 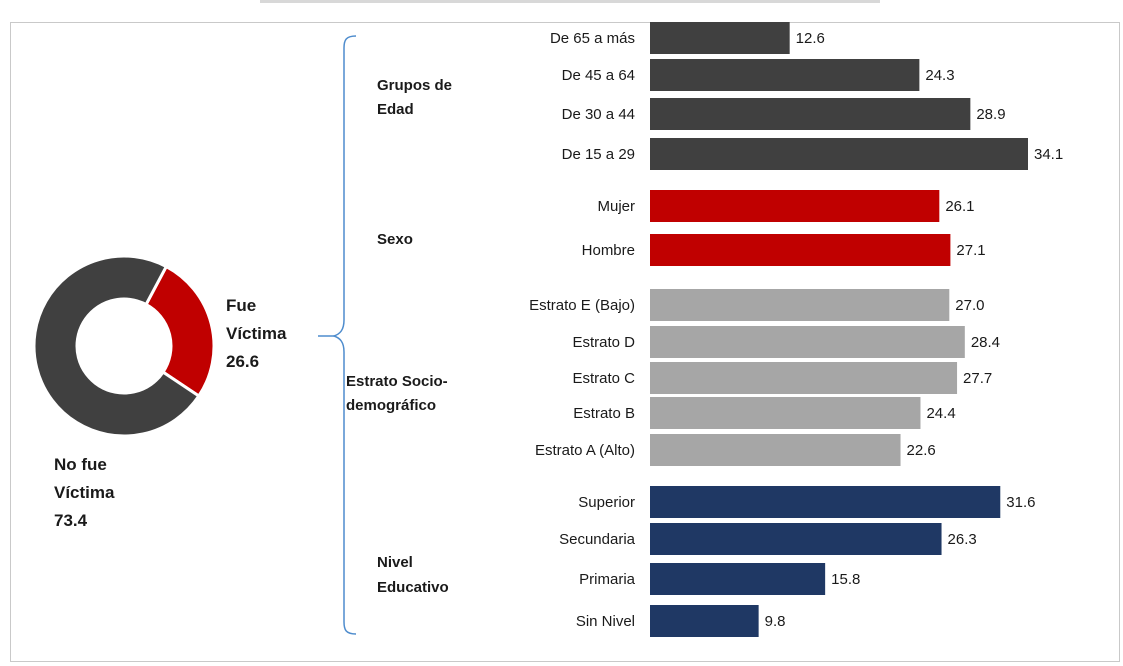 What do you see at coordinates (395, 562) in the screenshot?
I see `group-label-educativo-line1: Nivel` at bounding box center [395, 562].